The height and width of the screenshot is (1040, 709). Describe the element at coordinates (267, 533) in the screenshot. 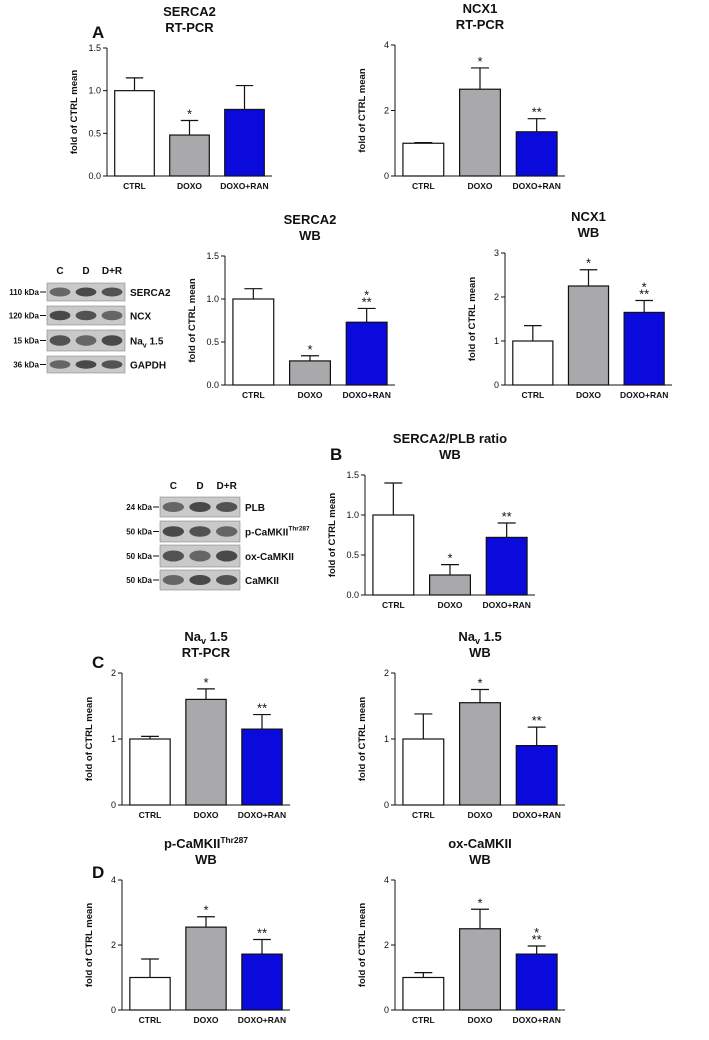

I see `protein-label-part: p-CaMKII` at that location.